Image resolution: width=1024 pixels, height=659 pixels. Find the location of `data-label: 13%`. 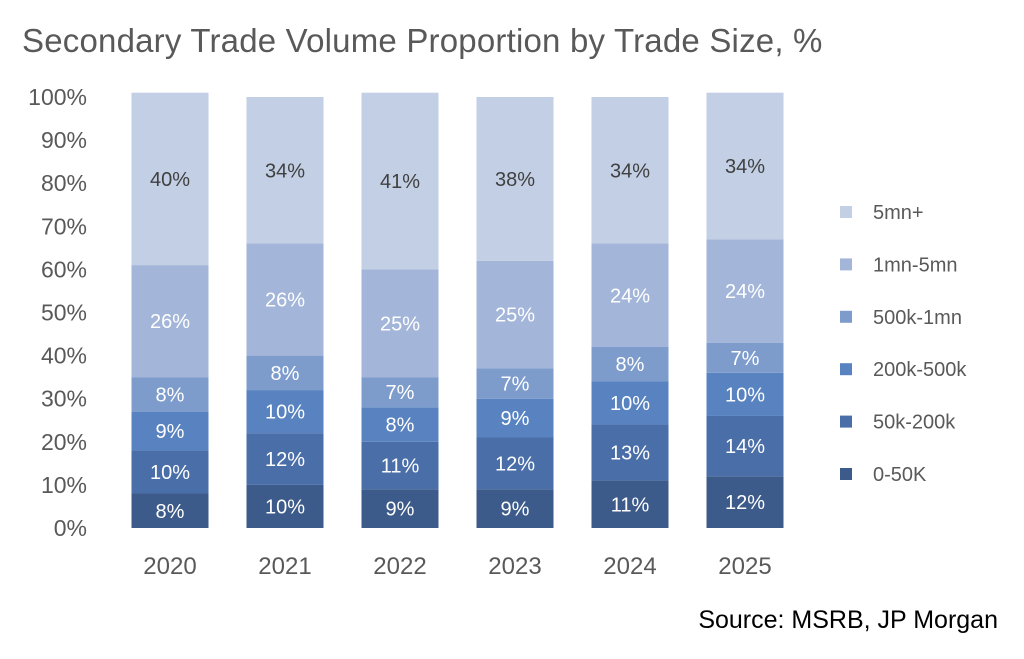

data-label: 13% is located at coordinates (630, 454).